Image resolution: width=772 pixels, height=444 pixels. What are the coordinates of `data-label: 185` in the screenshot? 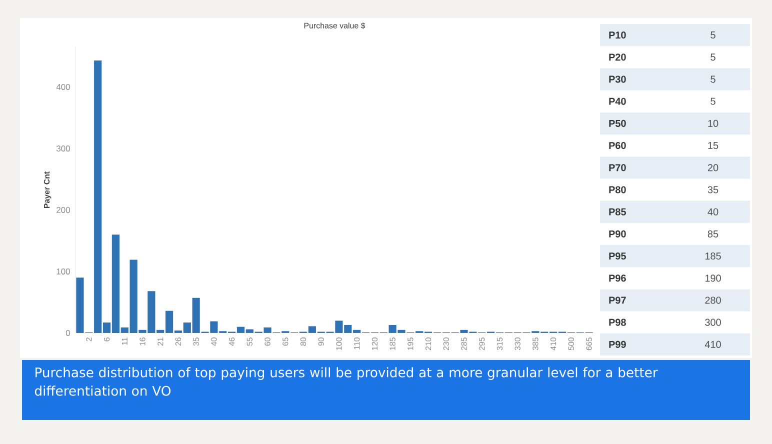 It's located at (713, 256).